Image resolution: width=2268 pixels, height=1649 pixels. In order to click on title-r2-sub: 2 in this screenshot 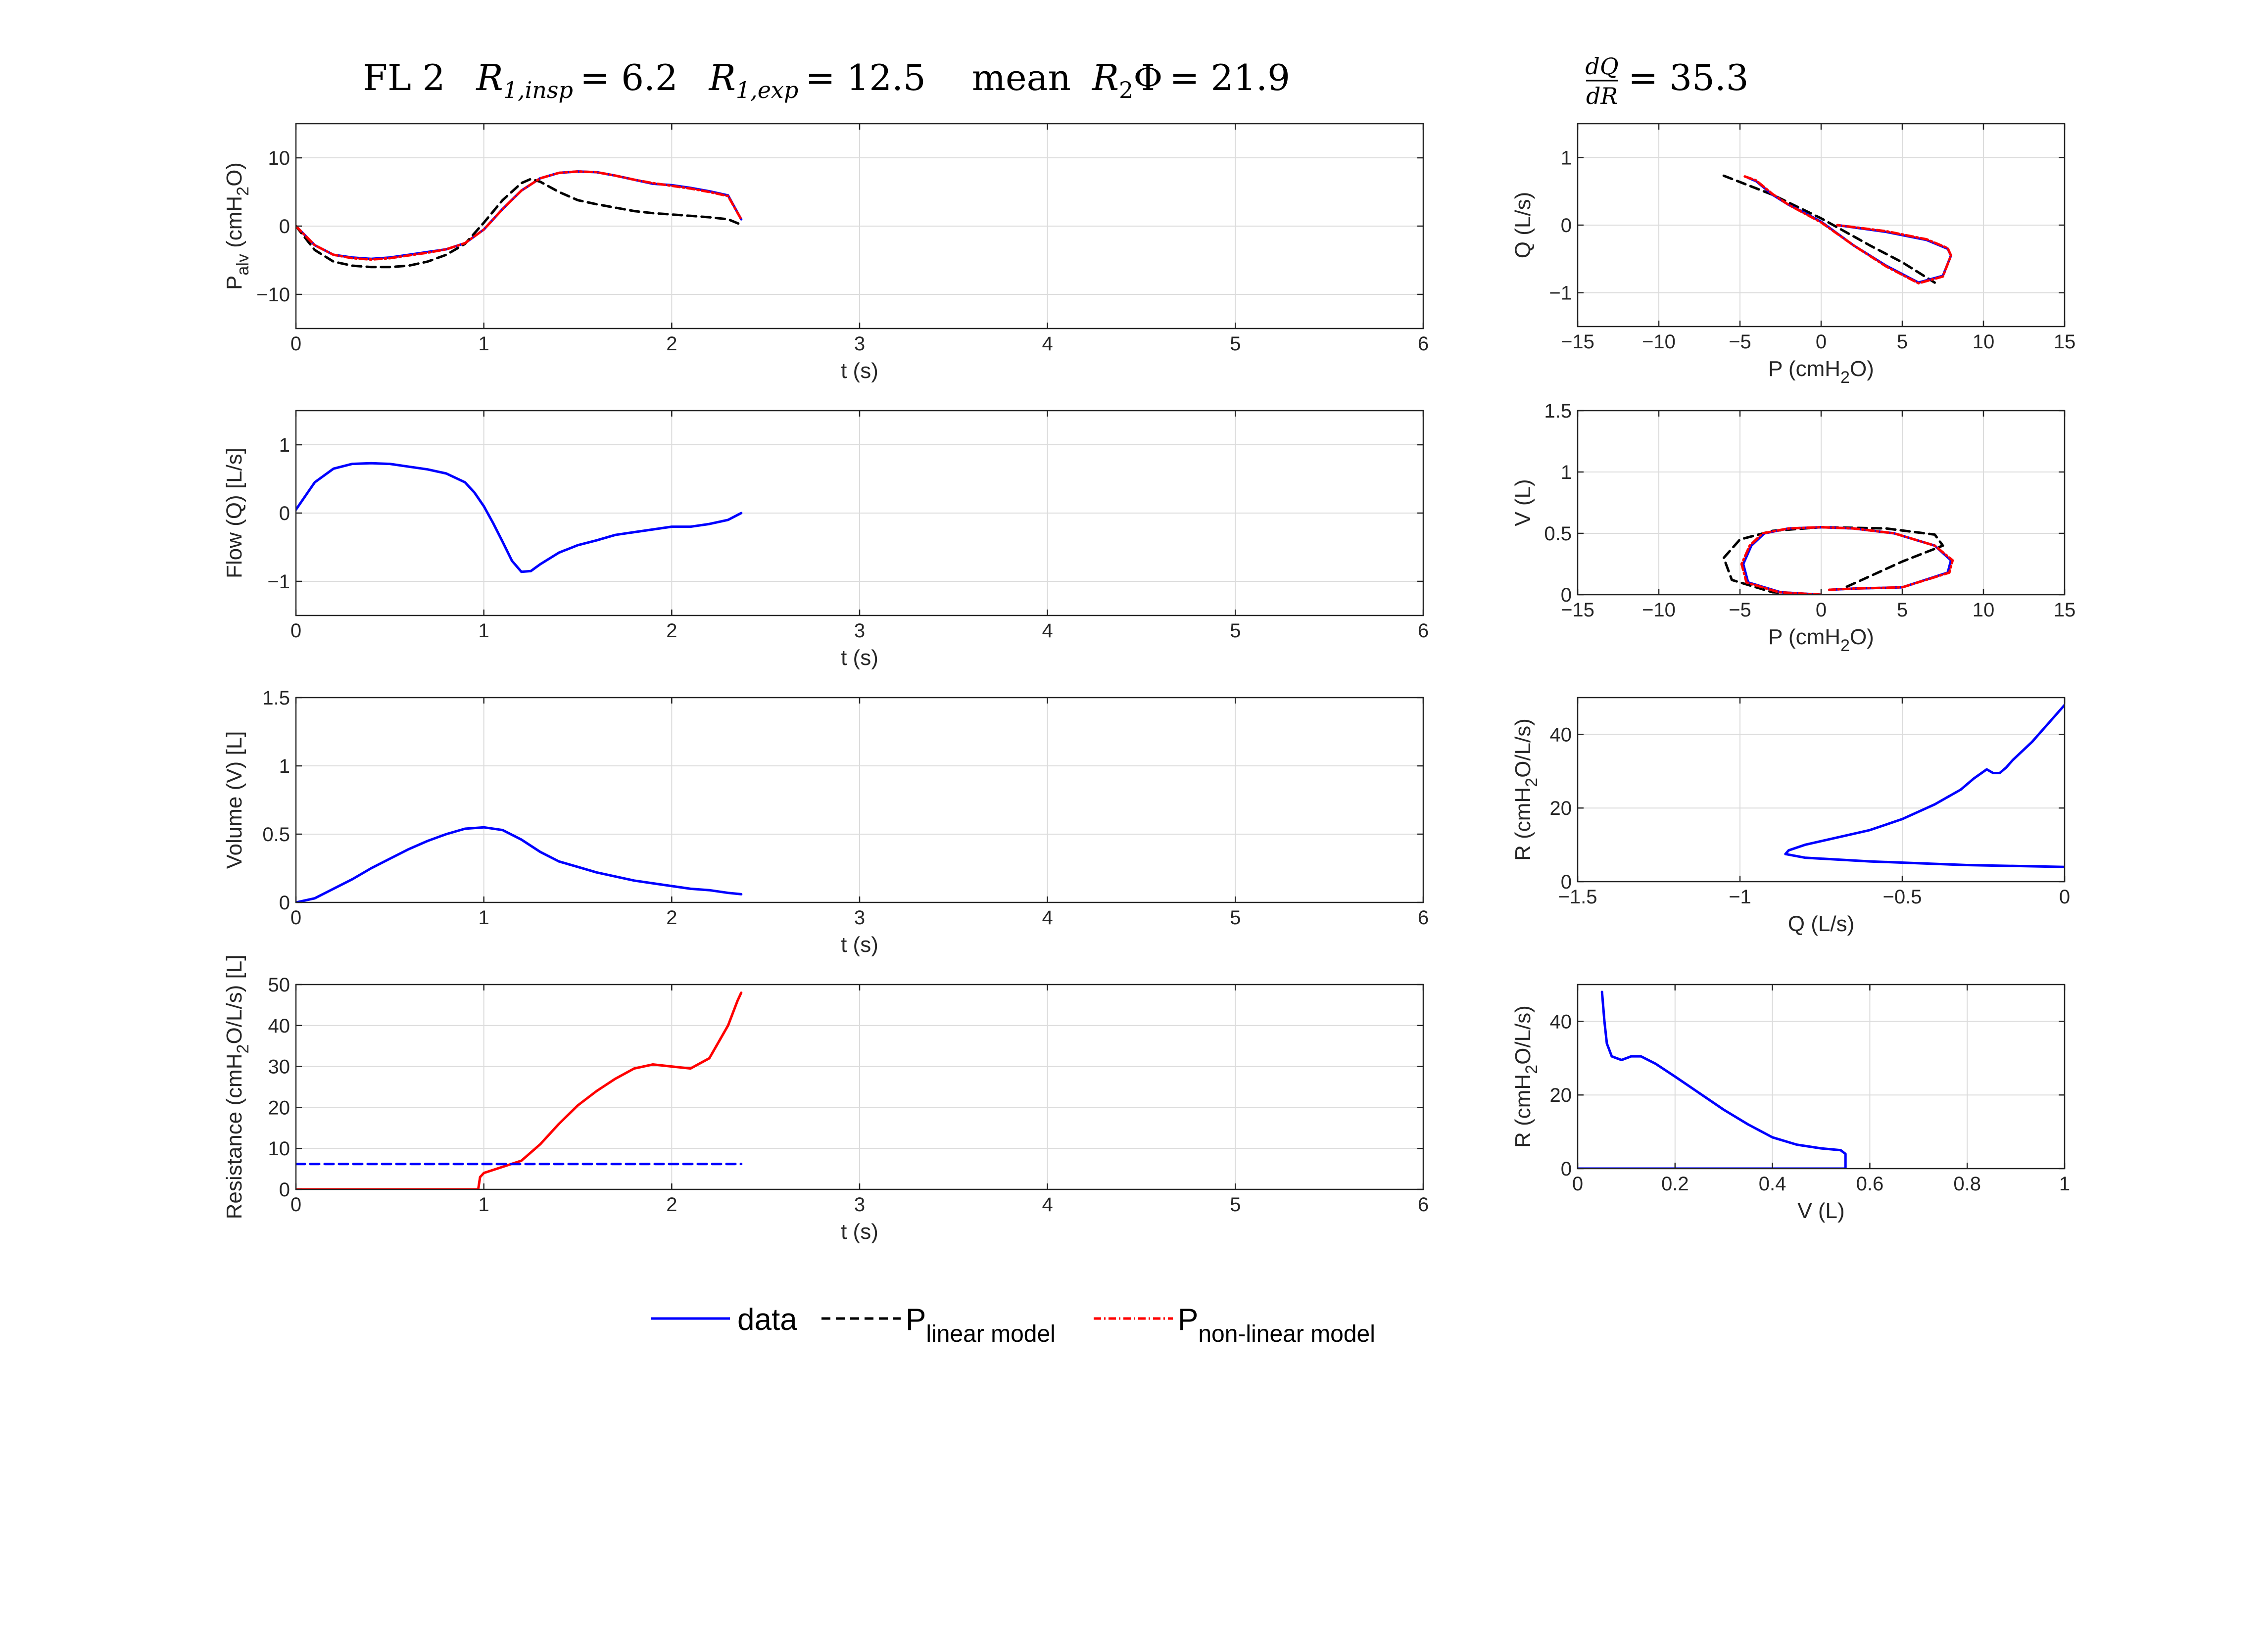, I will do `click(1126, 90)`.